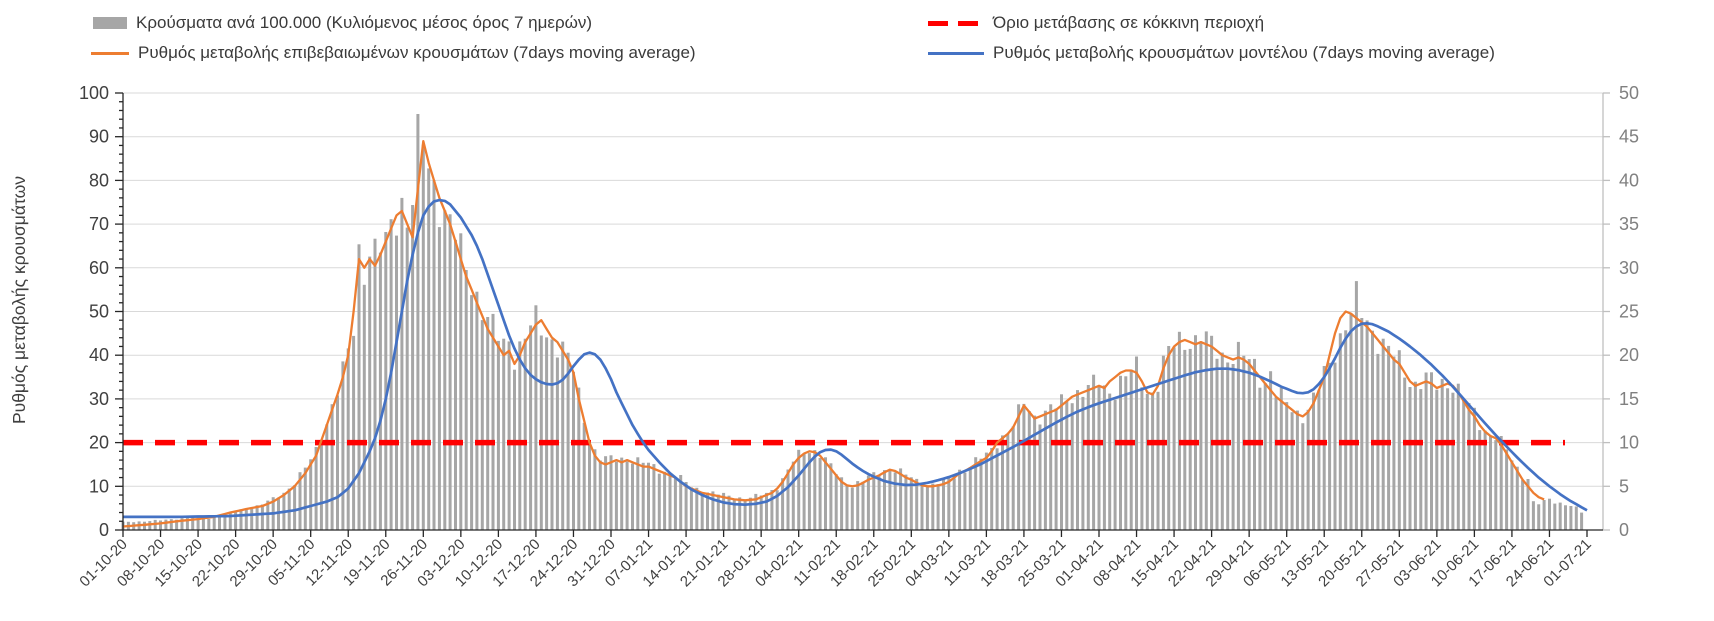 This screenshot has width=1714, height=621. I want to click on svg-text: 5, so click(1624, 486).